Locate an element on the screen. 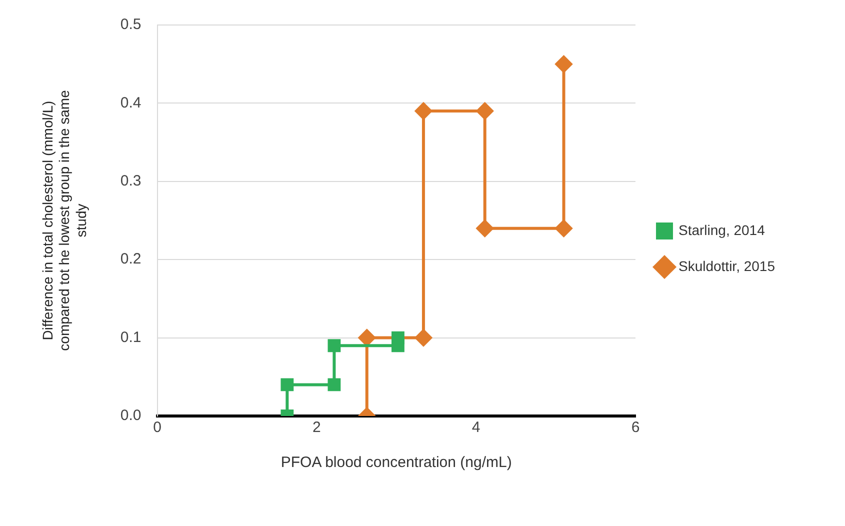 The height and width of the screenshot is (526, 845). y-tick-label: 0.5 is located at coordinates (131, 25).